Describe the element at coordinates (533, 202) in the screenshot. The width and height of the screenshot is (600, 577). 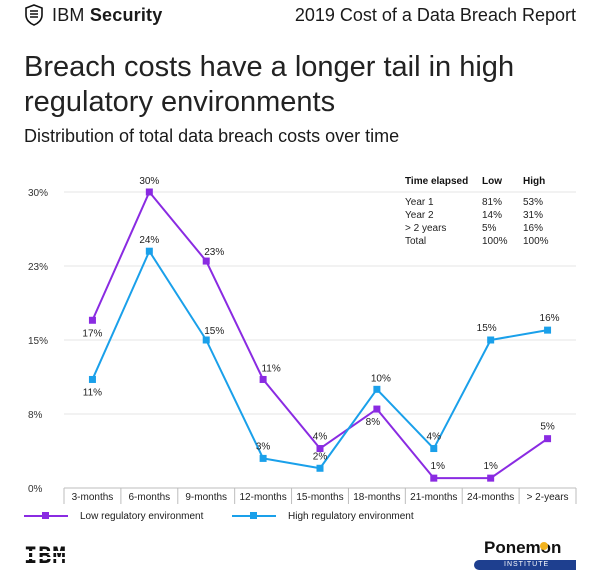
I see `table-cell: 53%` at that location.